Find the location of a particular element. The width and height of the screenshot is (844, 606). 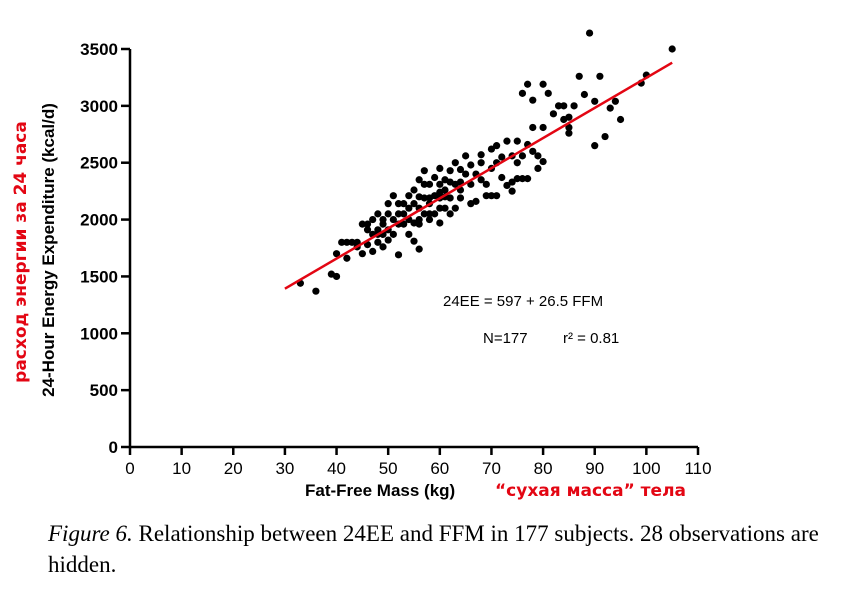

y-tick-label: 1000 is located at coordinates (99, 333).